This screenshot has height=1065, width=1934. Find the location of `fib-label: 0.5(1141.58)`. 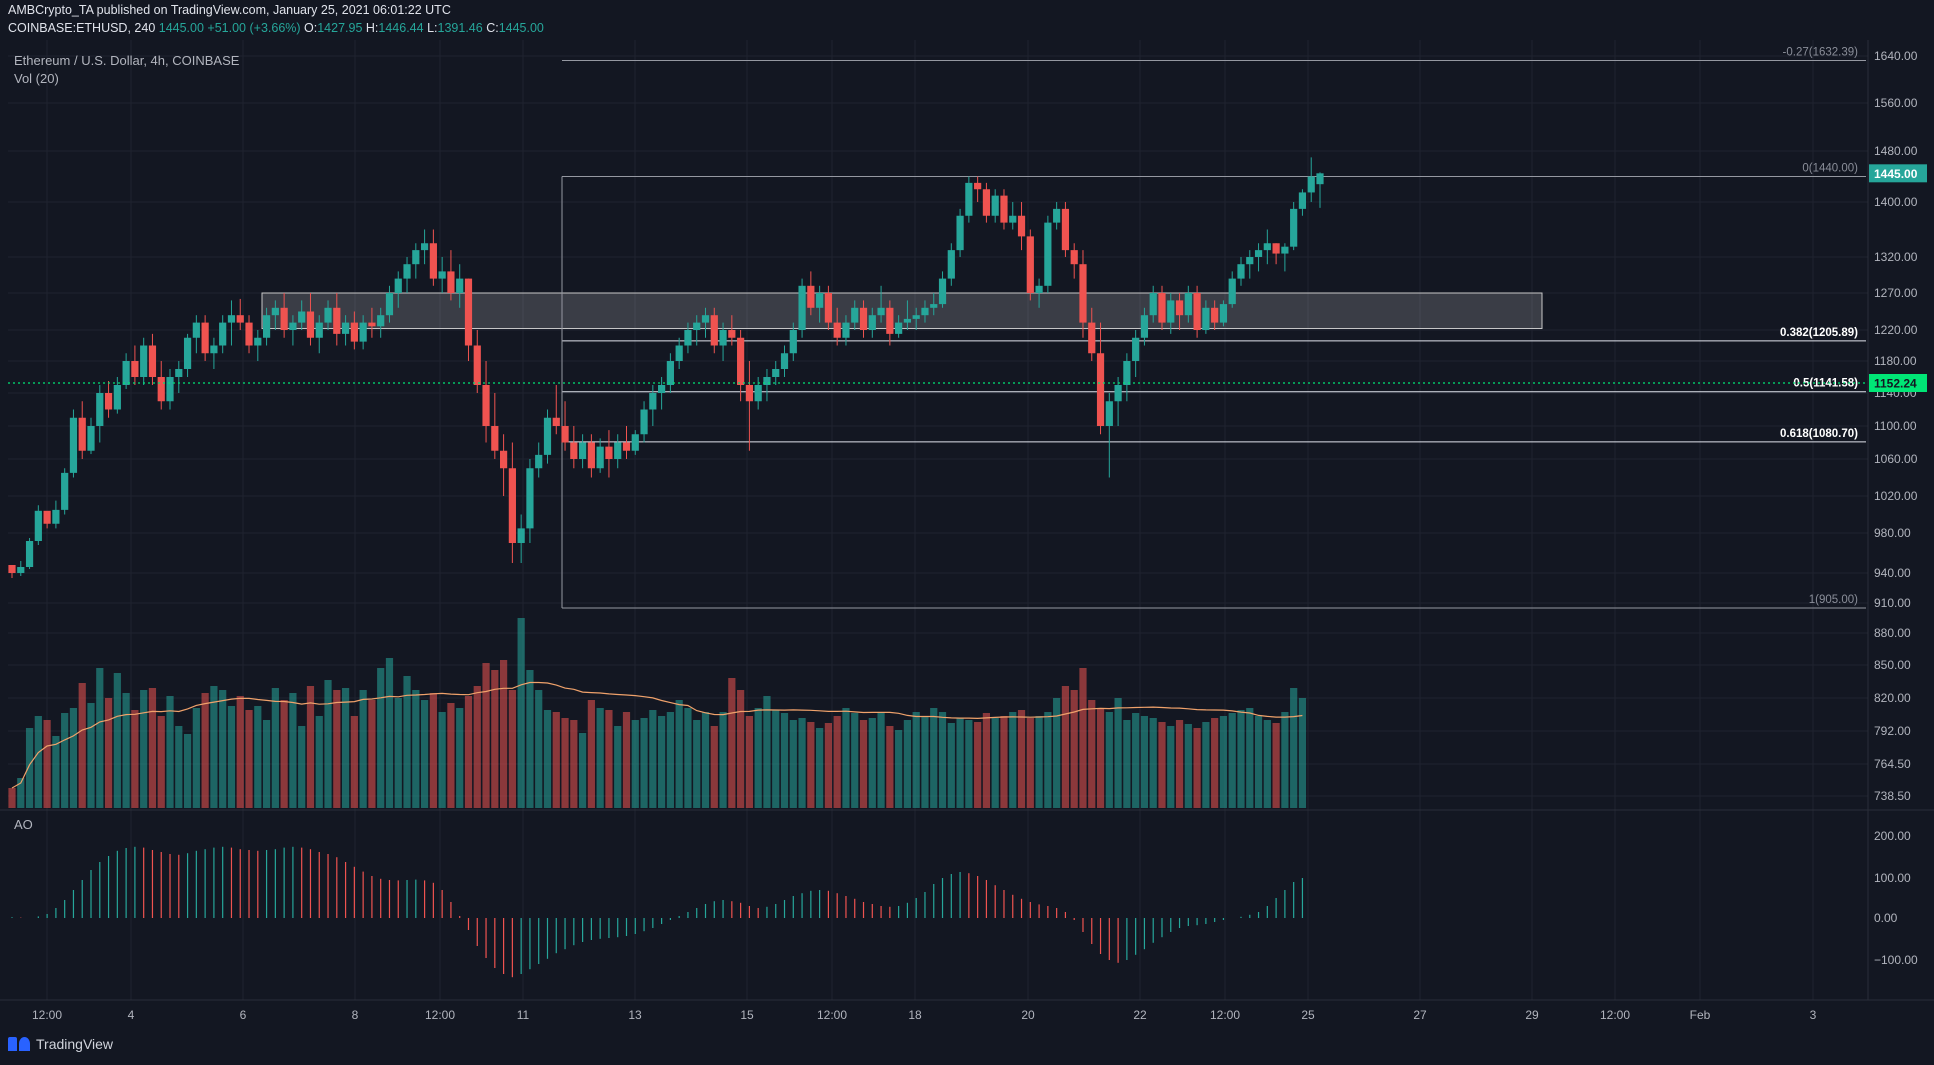

fib-label: 0.5(1141.58) is located at coordinates (1825, 384).